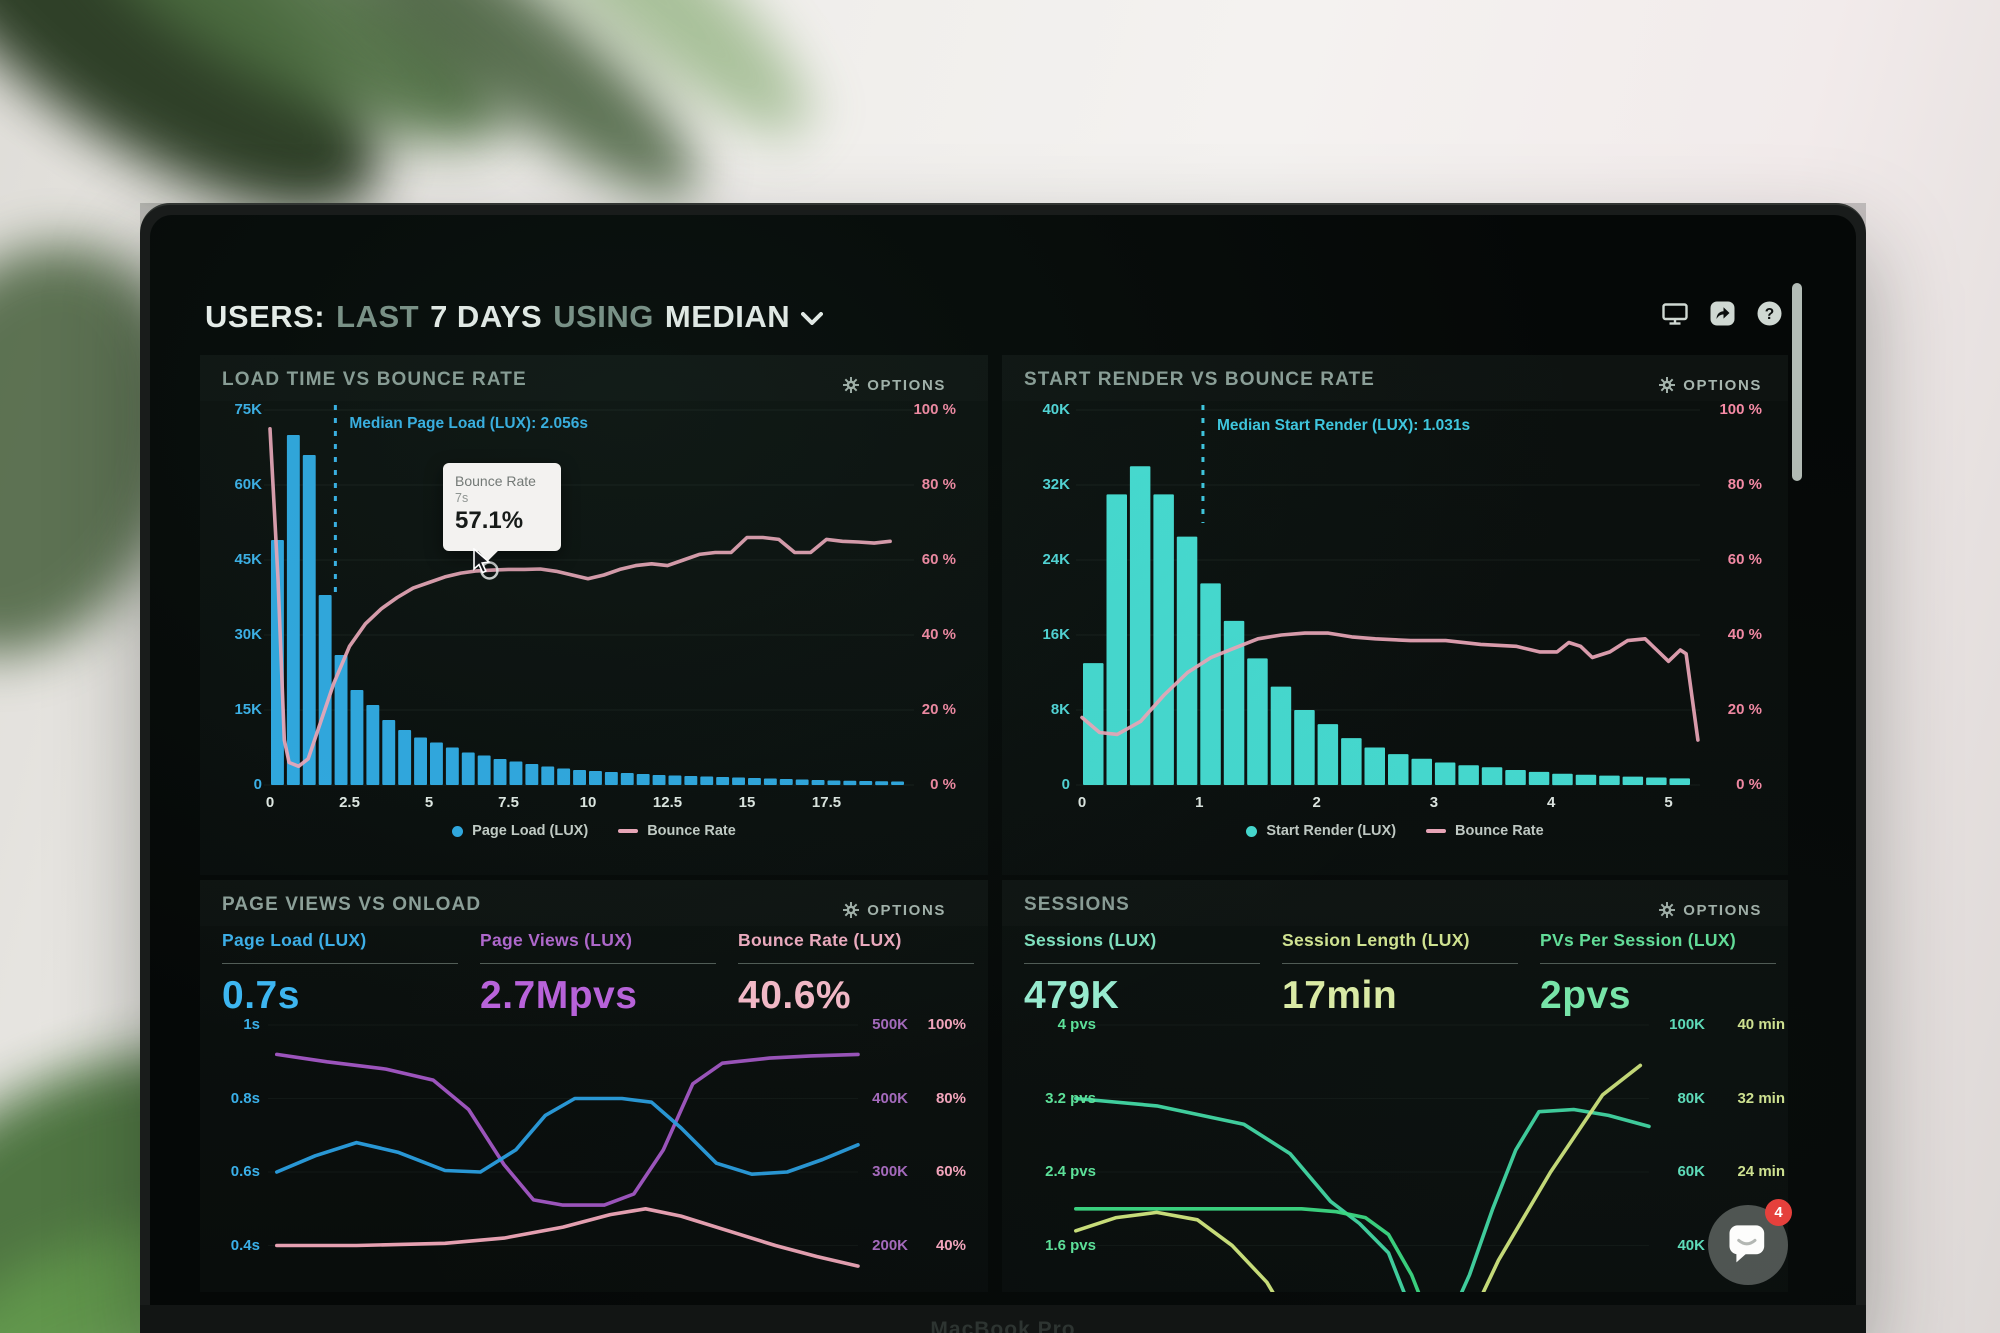  What do you see at coordinates (1376, 940) in the screenshot?
I see `metric-label: Session Length (LUX)` at bounding box center [1376, 940].